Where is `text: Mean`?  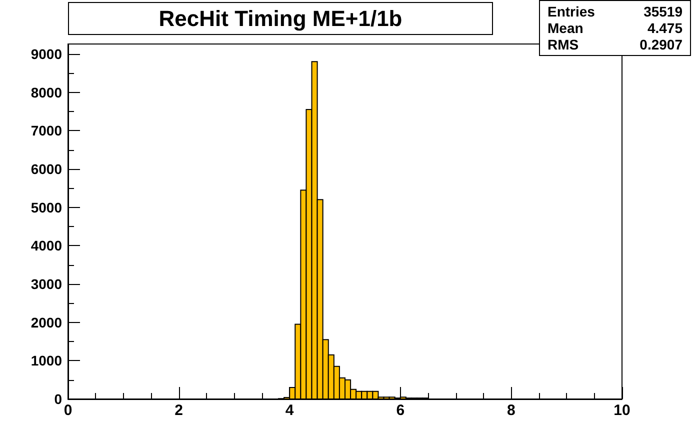 text: Mean is located at coordinates (566, 28).